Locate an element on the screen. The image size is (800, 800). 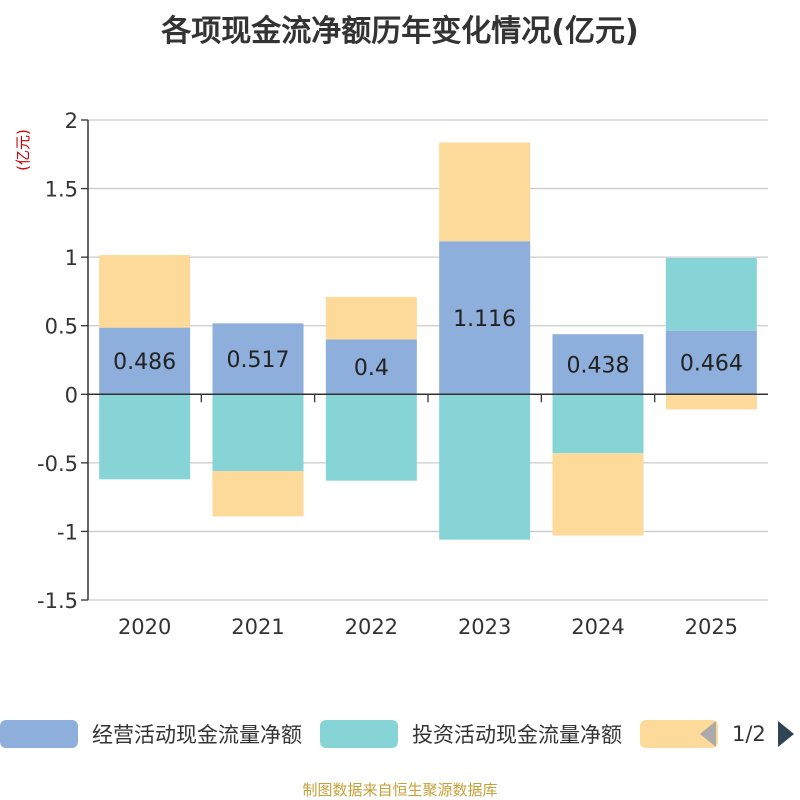
data-label-2023: 1.116 is located at coordinates (484, 319).